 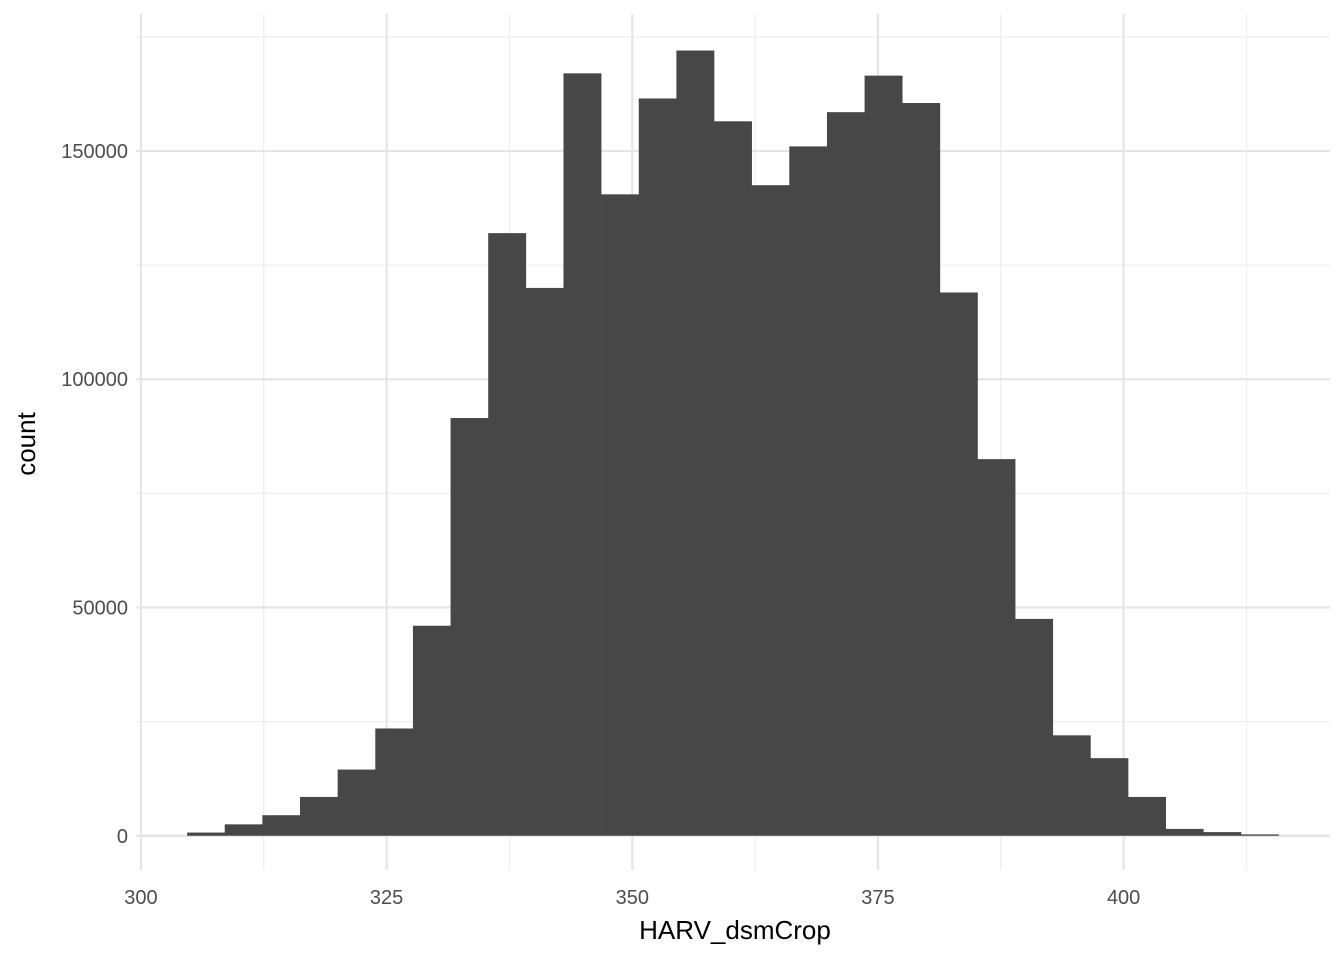 What do you see at coordinates (122, 837) in the screenshot?
I see `y-tick-label: 0` at bounding box center [122, 837].